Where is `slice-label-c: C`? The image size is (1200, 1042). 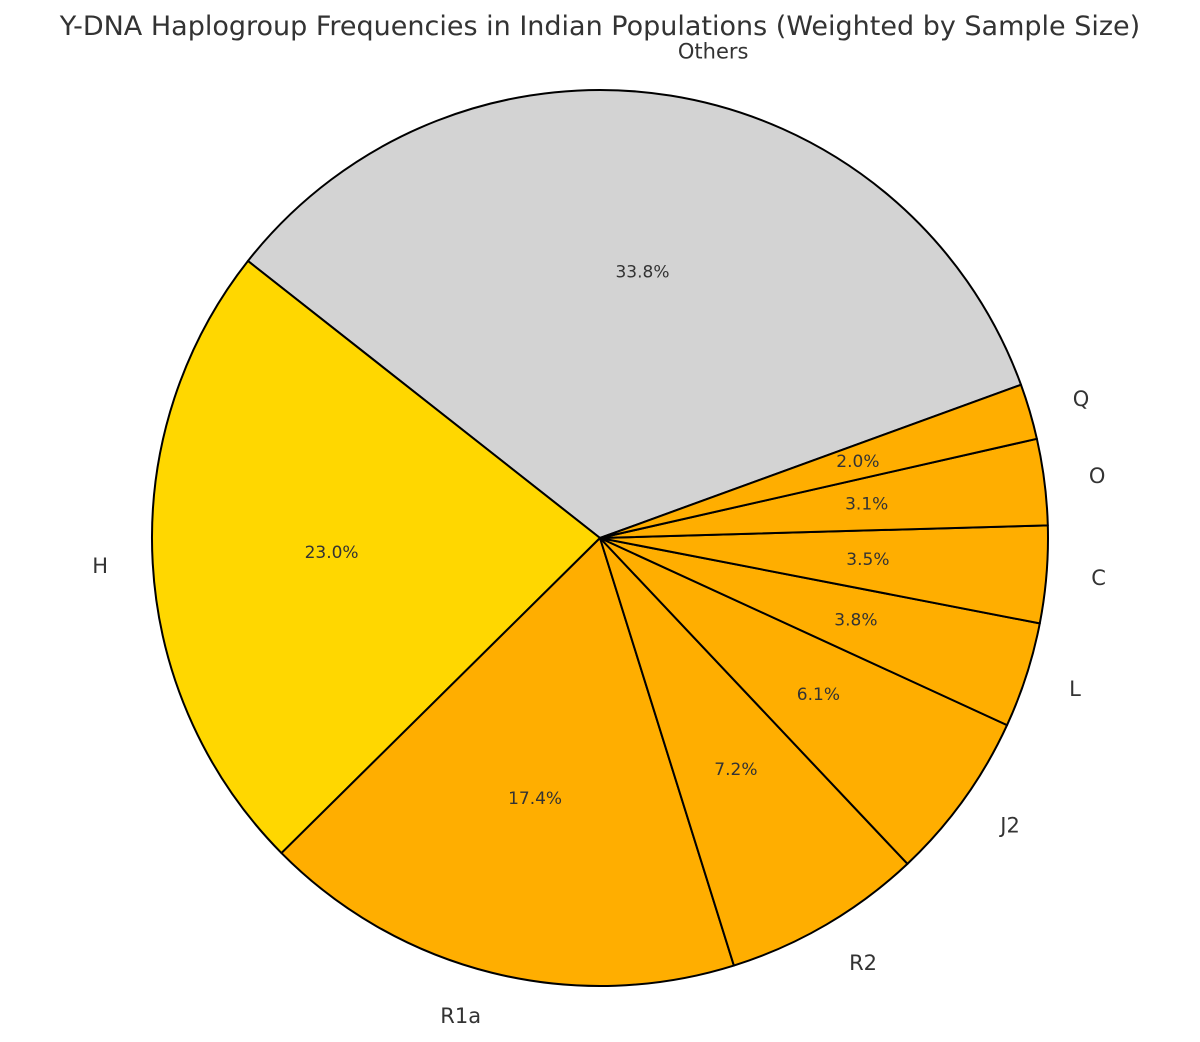 slice-label-c: C is located at coordinates (1098, 578).